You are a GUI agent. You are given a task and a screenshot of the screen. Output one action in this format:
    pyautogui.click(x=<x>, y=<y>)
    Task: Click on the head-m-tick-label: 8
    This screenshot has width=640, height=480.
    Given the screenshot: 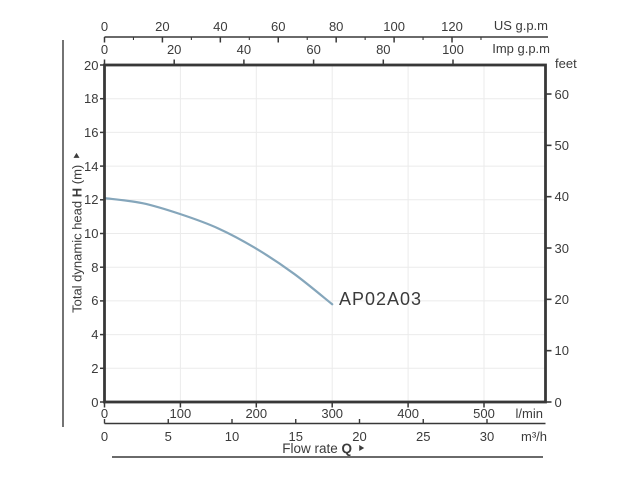 What is the action you would take?
    pyautogui.click(x=95, y=267)
    